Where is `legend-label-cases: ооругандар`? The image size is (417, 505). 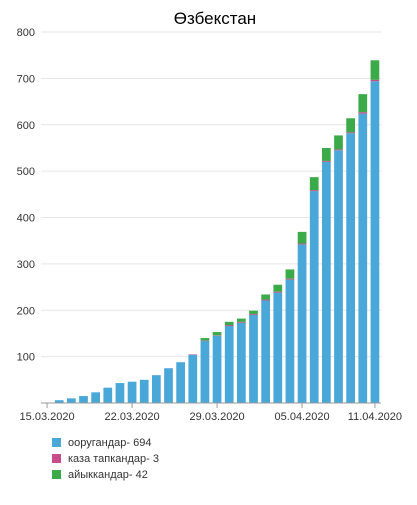 legend-label-cases: ооругандар is located at coordinates (97, 442).